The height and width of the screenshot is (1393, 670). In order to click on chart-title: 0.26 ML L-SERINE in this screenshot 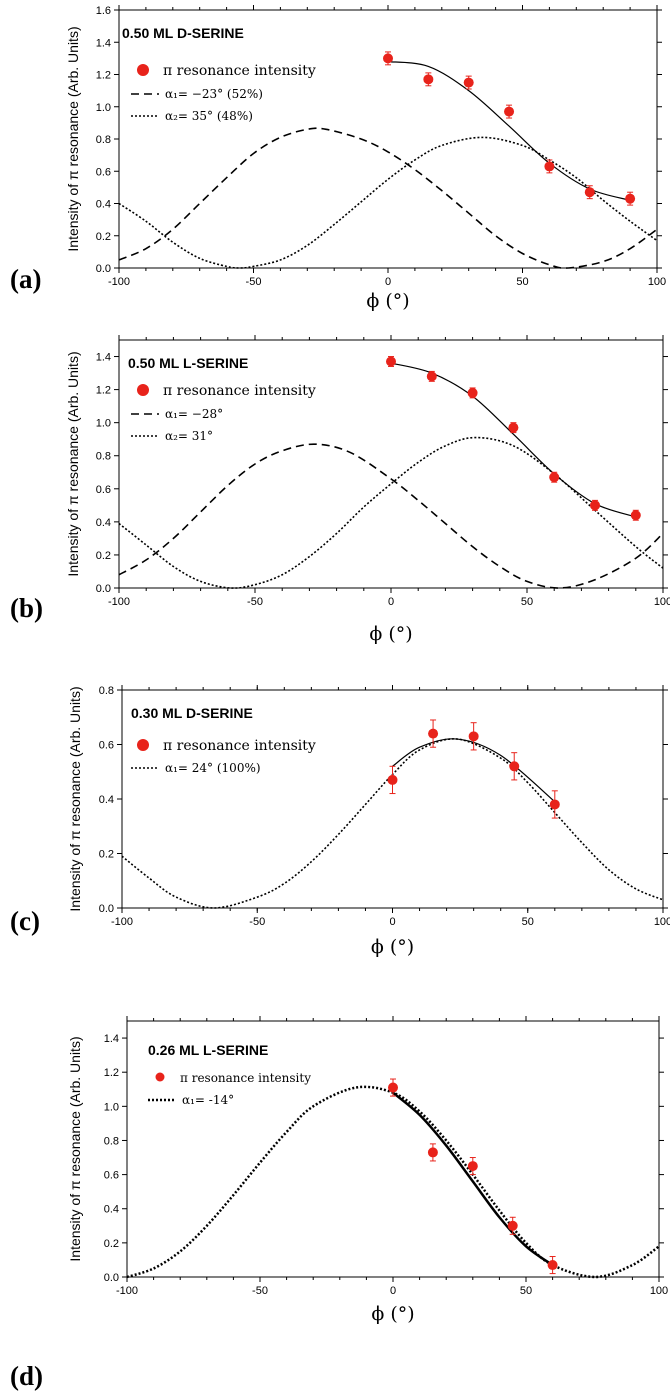, I will do `click(208, 1050)`.